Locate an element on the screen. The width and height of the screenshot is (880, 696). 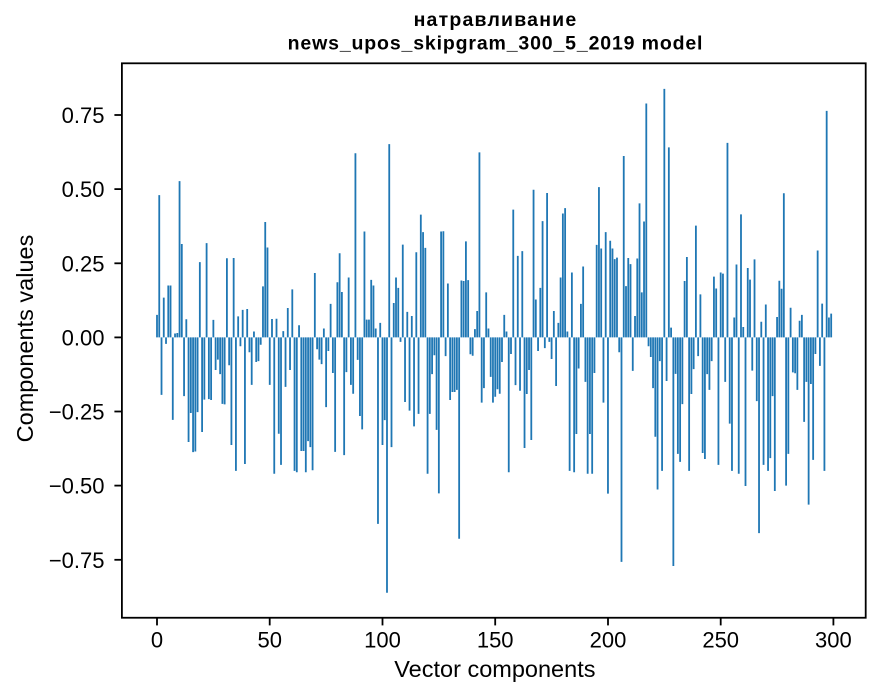
svg-text: 0.25 is located at coordinates (83, 263).